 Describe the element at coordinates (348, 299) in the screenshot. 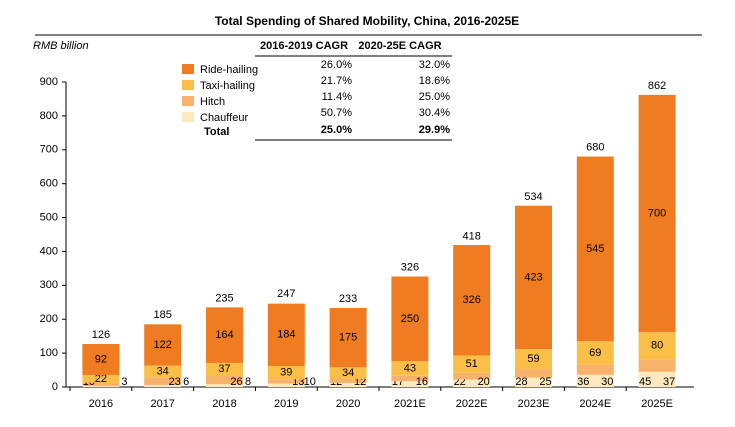

I see `total-label: 233` at that location.